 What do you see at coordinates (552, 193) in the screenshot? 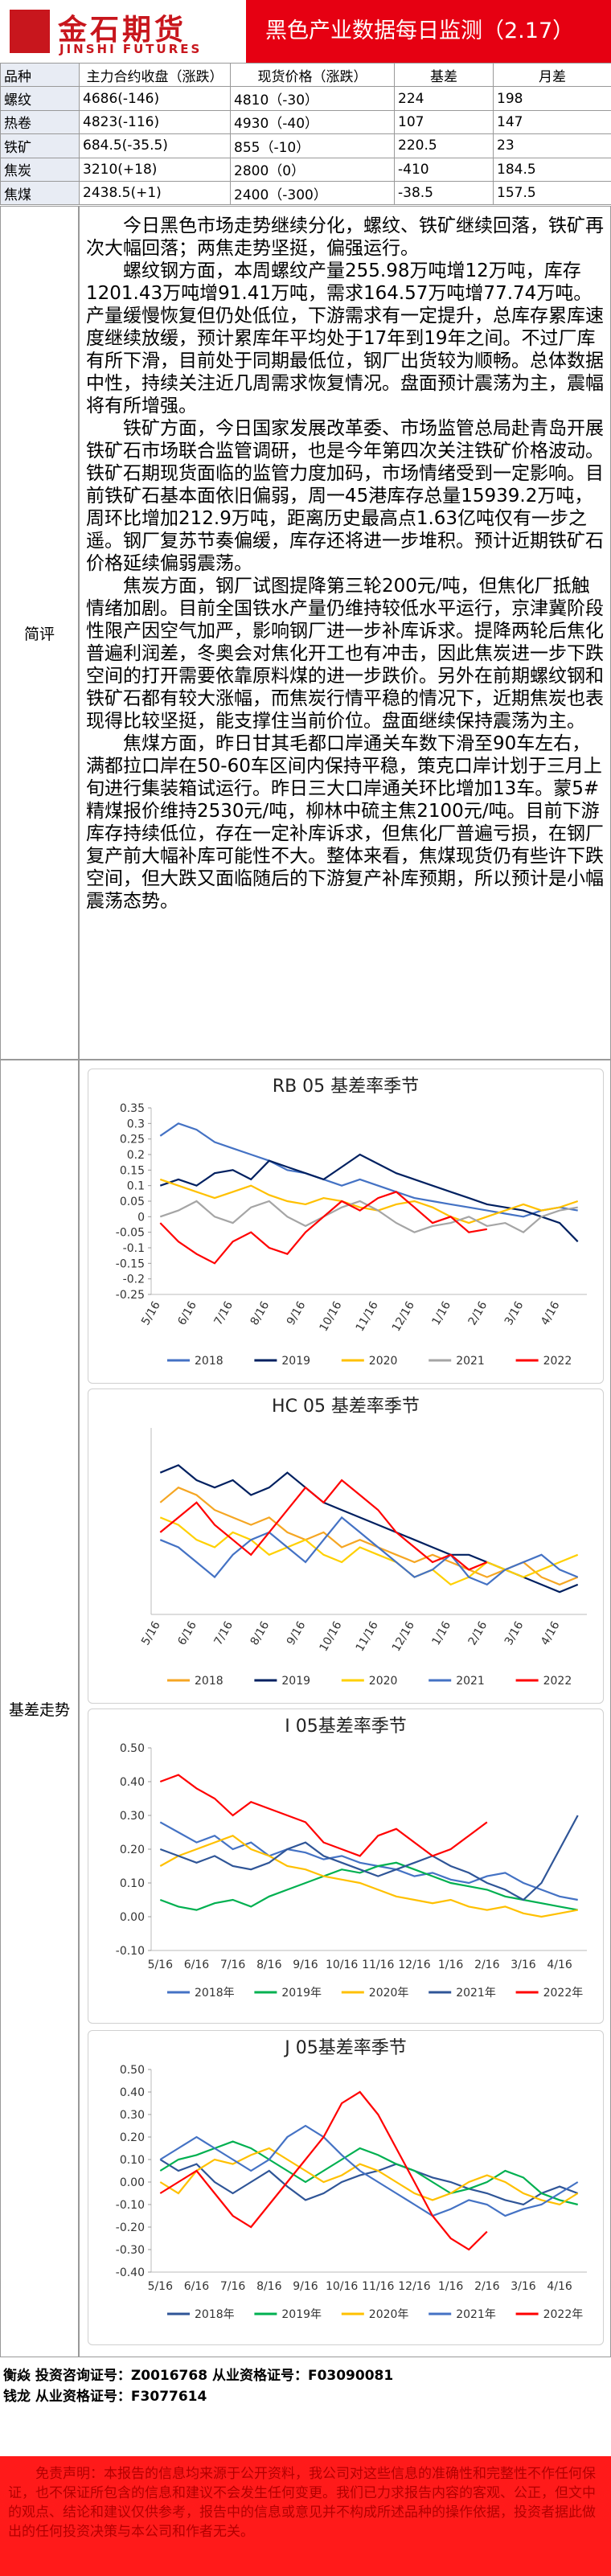
I see `table-cell: 157.5` at bounding box center [552, 193].